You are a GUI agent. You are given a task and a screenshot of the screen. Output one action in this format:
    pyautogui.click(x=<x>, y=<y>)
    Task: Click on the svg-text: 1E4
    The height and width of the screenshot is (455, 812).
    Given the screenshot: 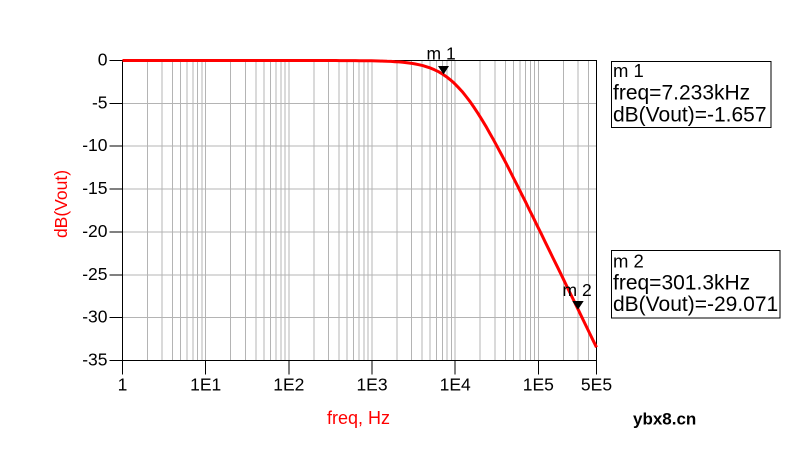 What is the action you would take?
    pyautogui.click(x=455, y=384)
    